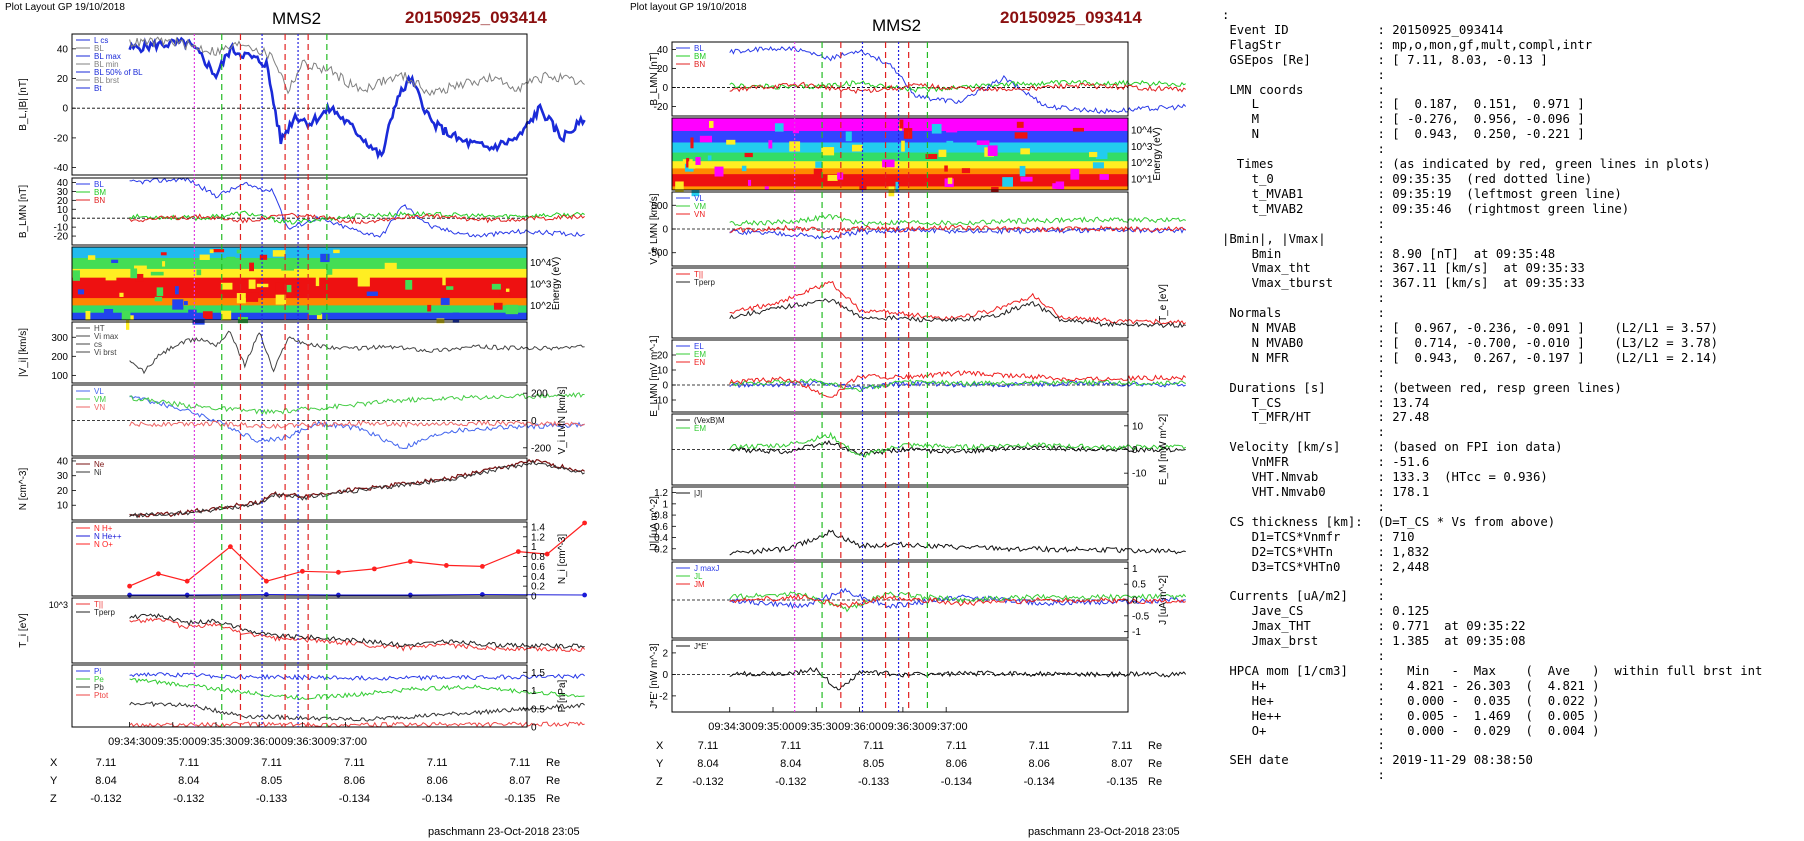 The width and height of the screenshot is (1804, 841). I want to click on tick-label: 10^1, so click(1142, 180).